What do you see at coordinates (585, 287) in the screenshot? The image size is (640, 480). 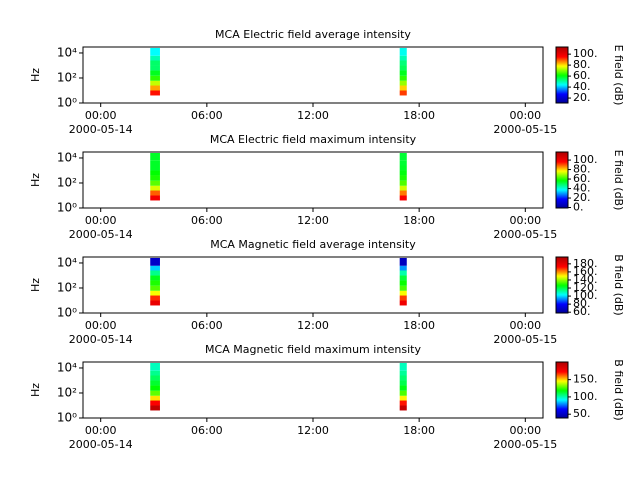 I see `colorbar-tick-label: 120.` at bounding box center [585, 287].